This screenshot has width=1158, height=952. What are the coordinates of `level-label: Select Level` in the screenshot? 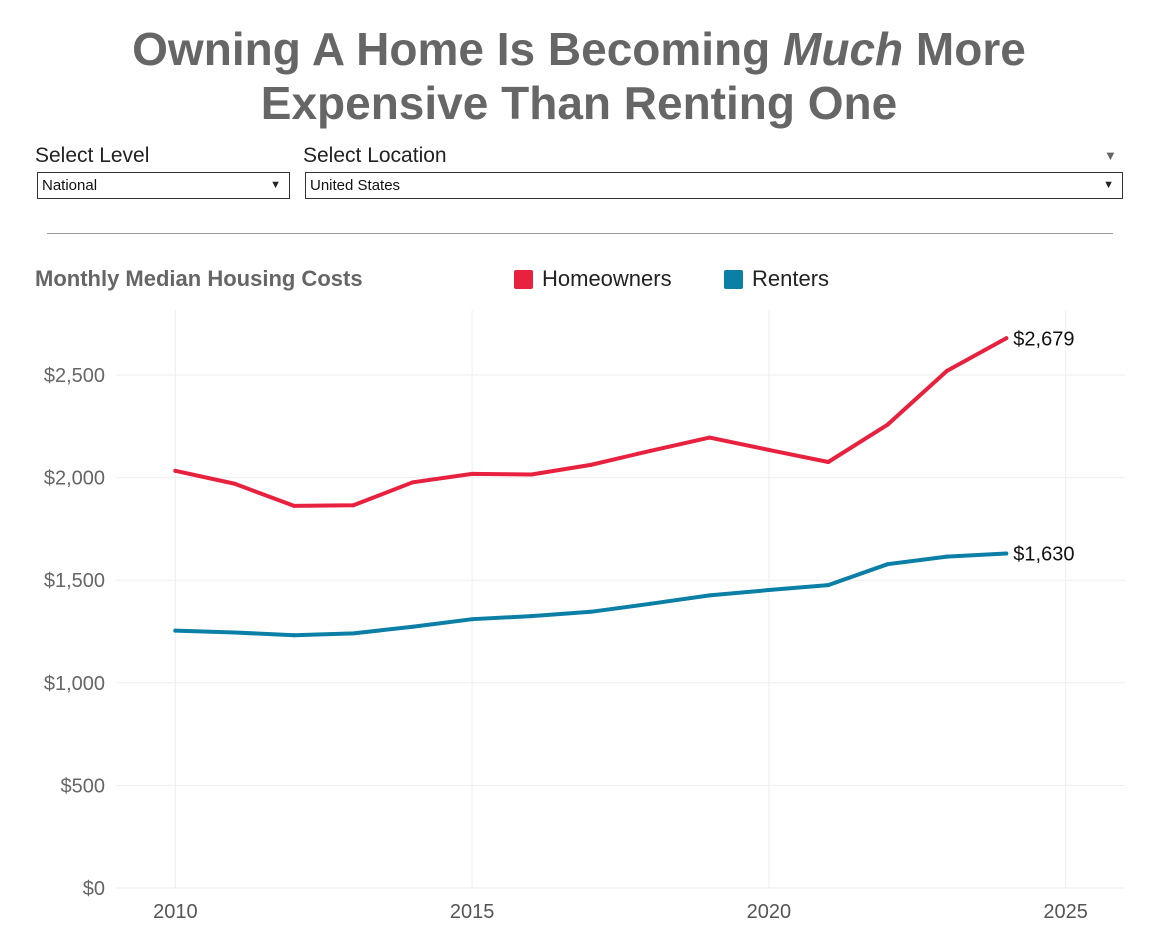 It's located at (92, 155).